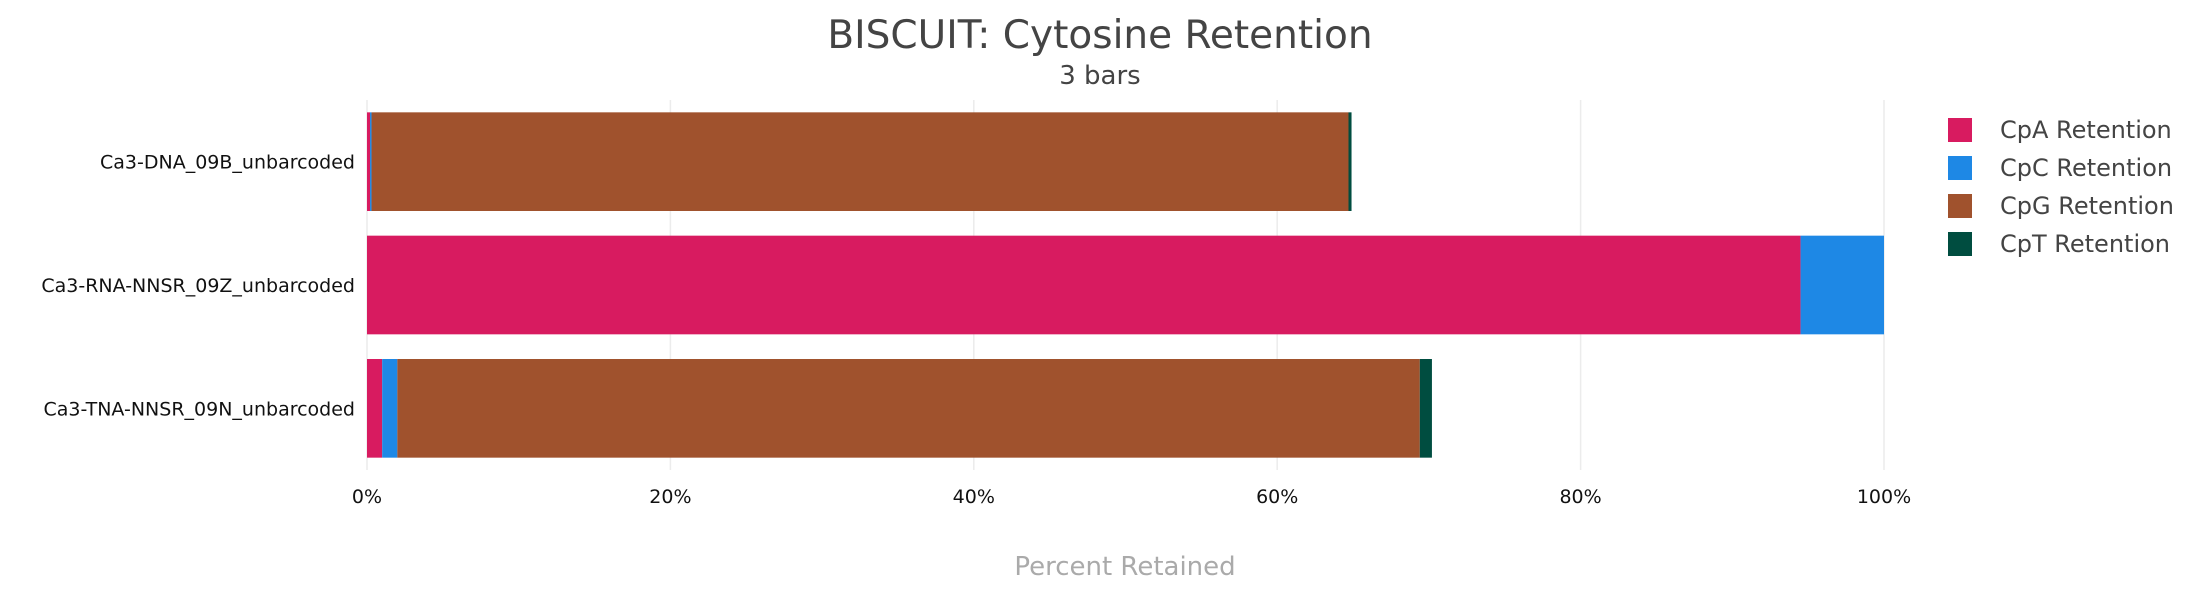 The image size is (2200, 604). I want to click on x-tick-label: 0%, so click(367, 497).